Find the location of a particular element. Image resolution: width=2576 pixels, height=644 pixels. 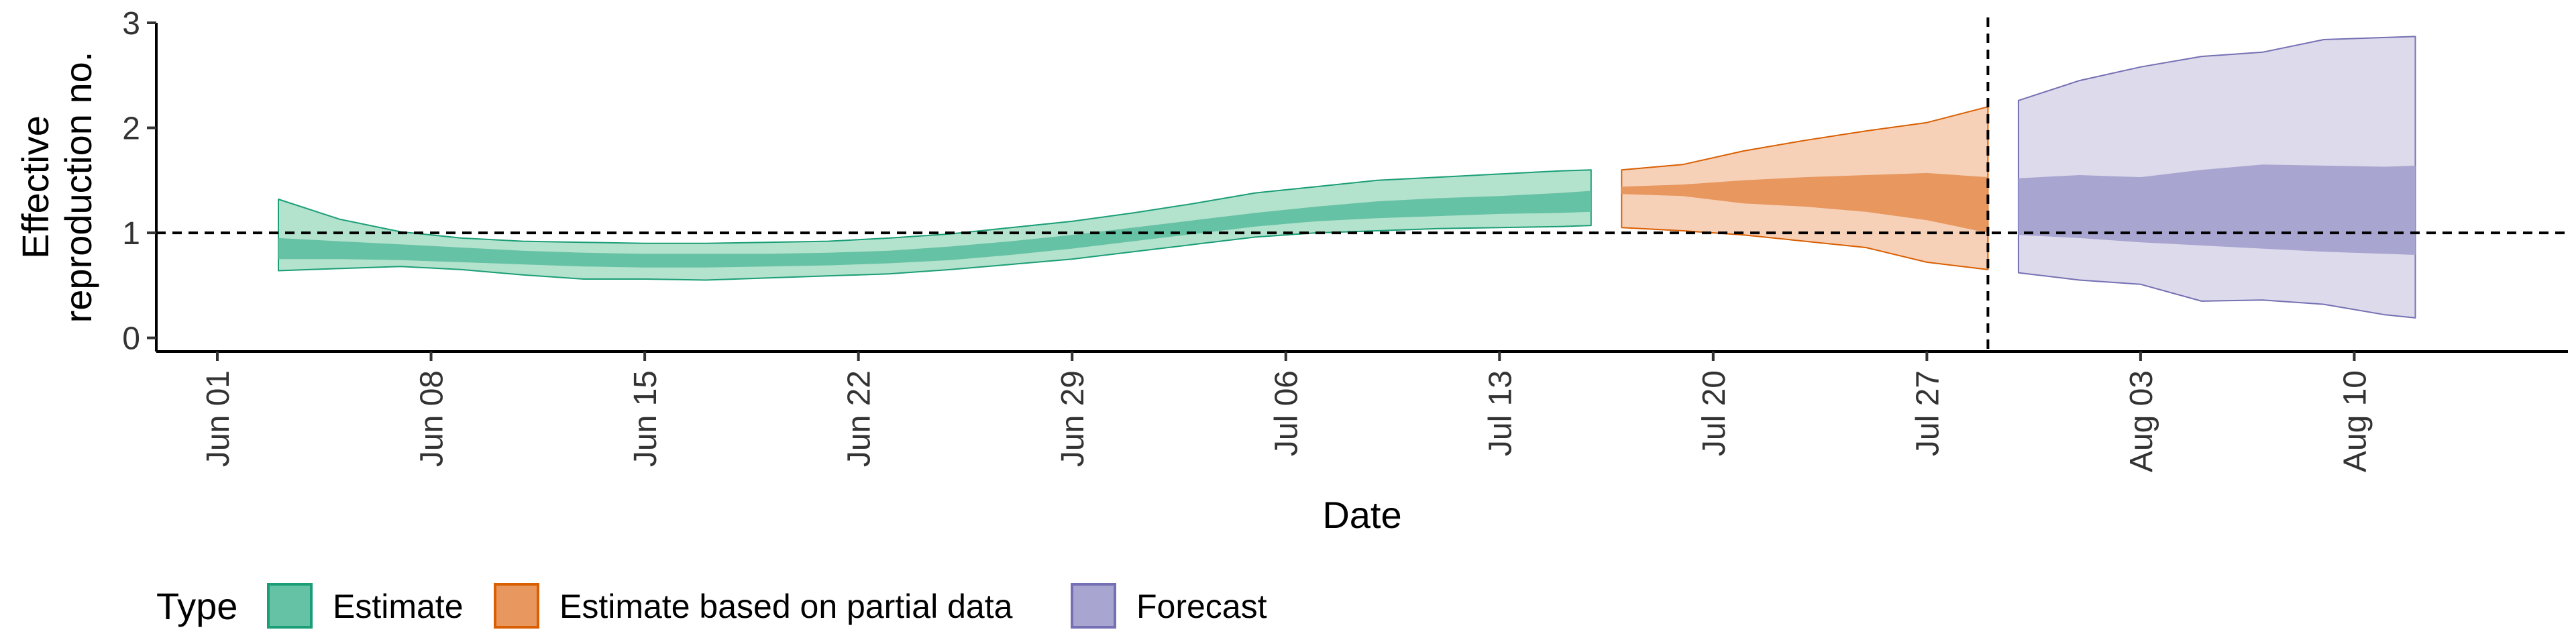

series-1-inner-band is located at coordinates (934, 229).